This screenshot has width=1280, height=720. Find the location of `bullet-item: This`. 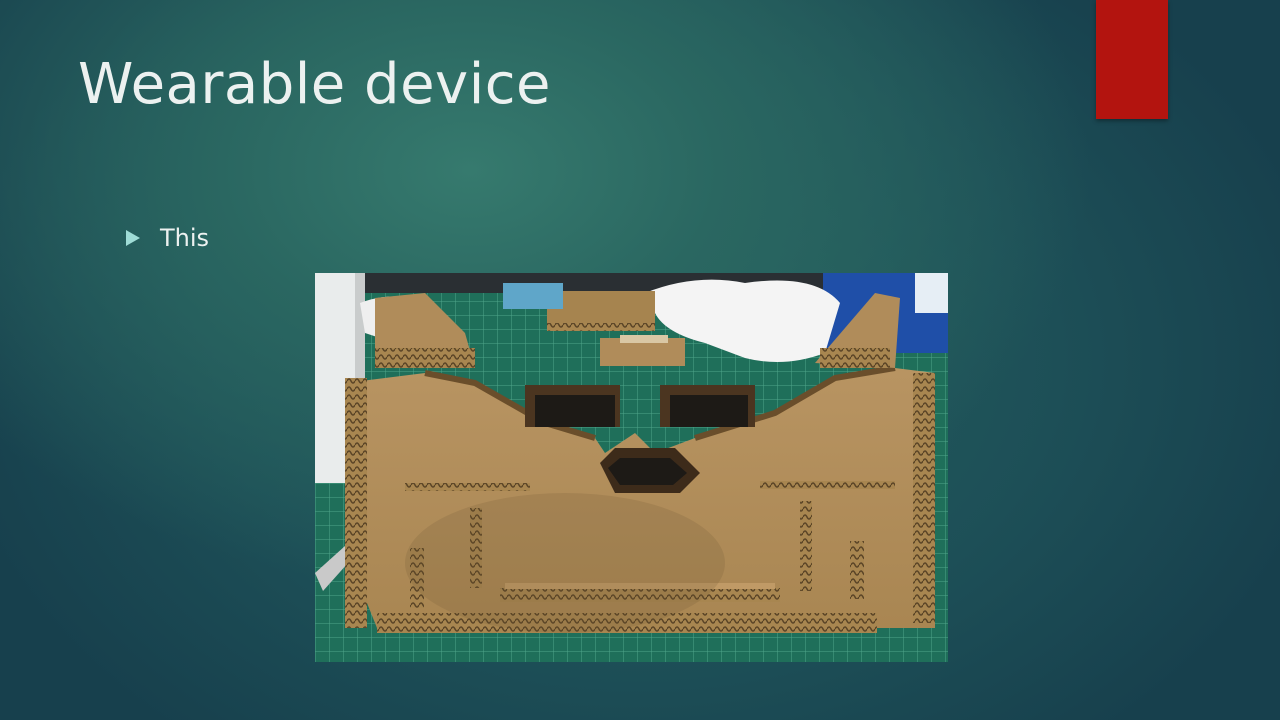

bullet-item: This is located at coordinates (167, 238).